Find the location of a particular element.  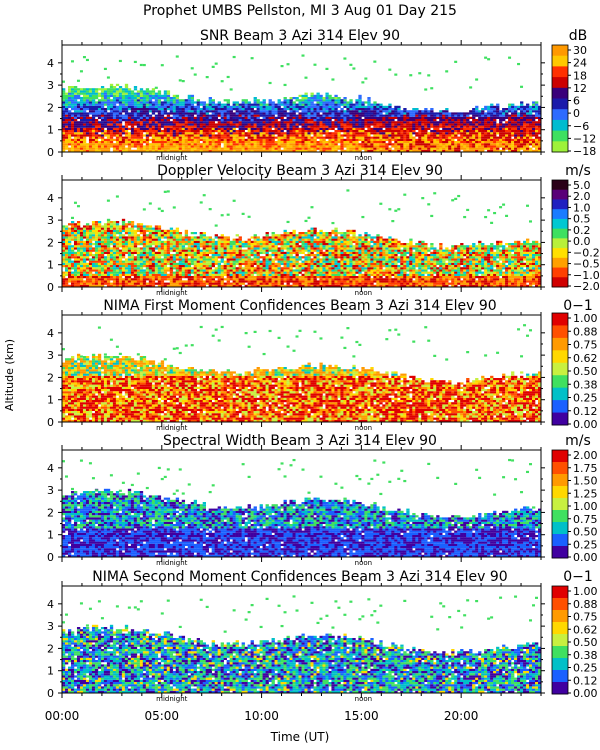

colorbar-tick-label: 1.75 is located at coordinates (585, 468).